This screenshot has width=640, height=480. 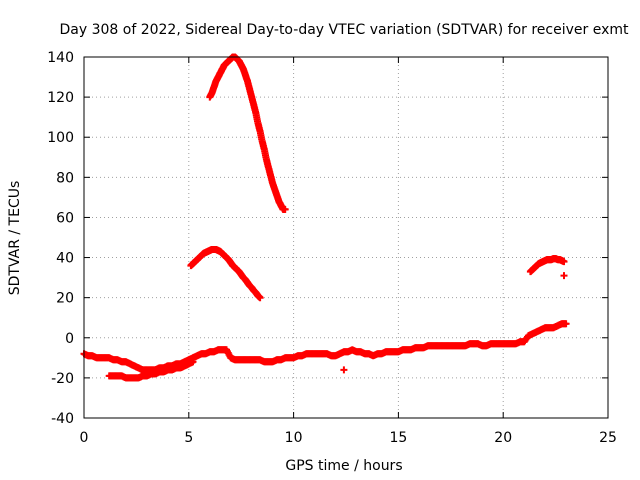 I want to click on x-axis-label: GPS time / hours, so click(x=343, y=466).